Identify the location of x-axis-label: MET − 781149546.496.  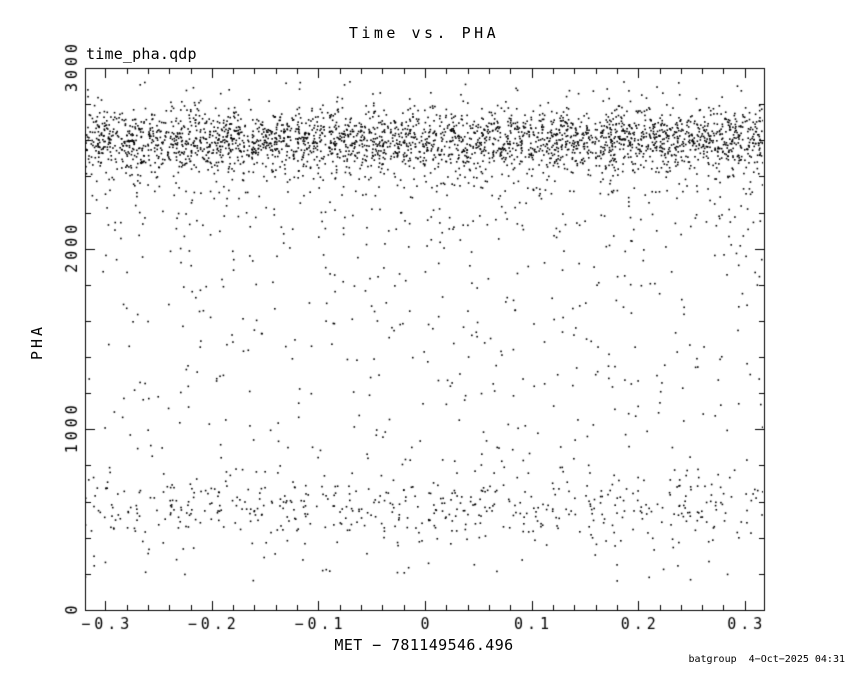
(424, 645).